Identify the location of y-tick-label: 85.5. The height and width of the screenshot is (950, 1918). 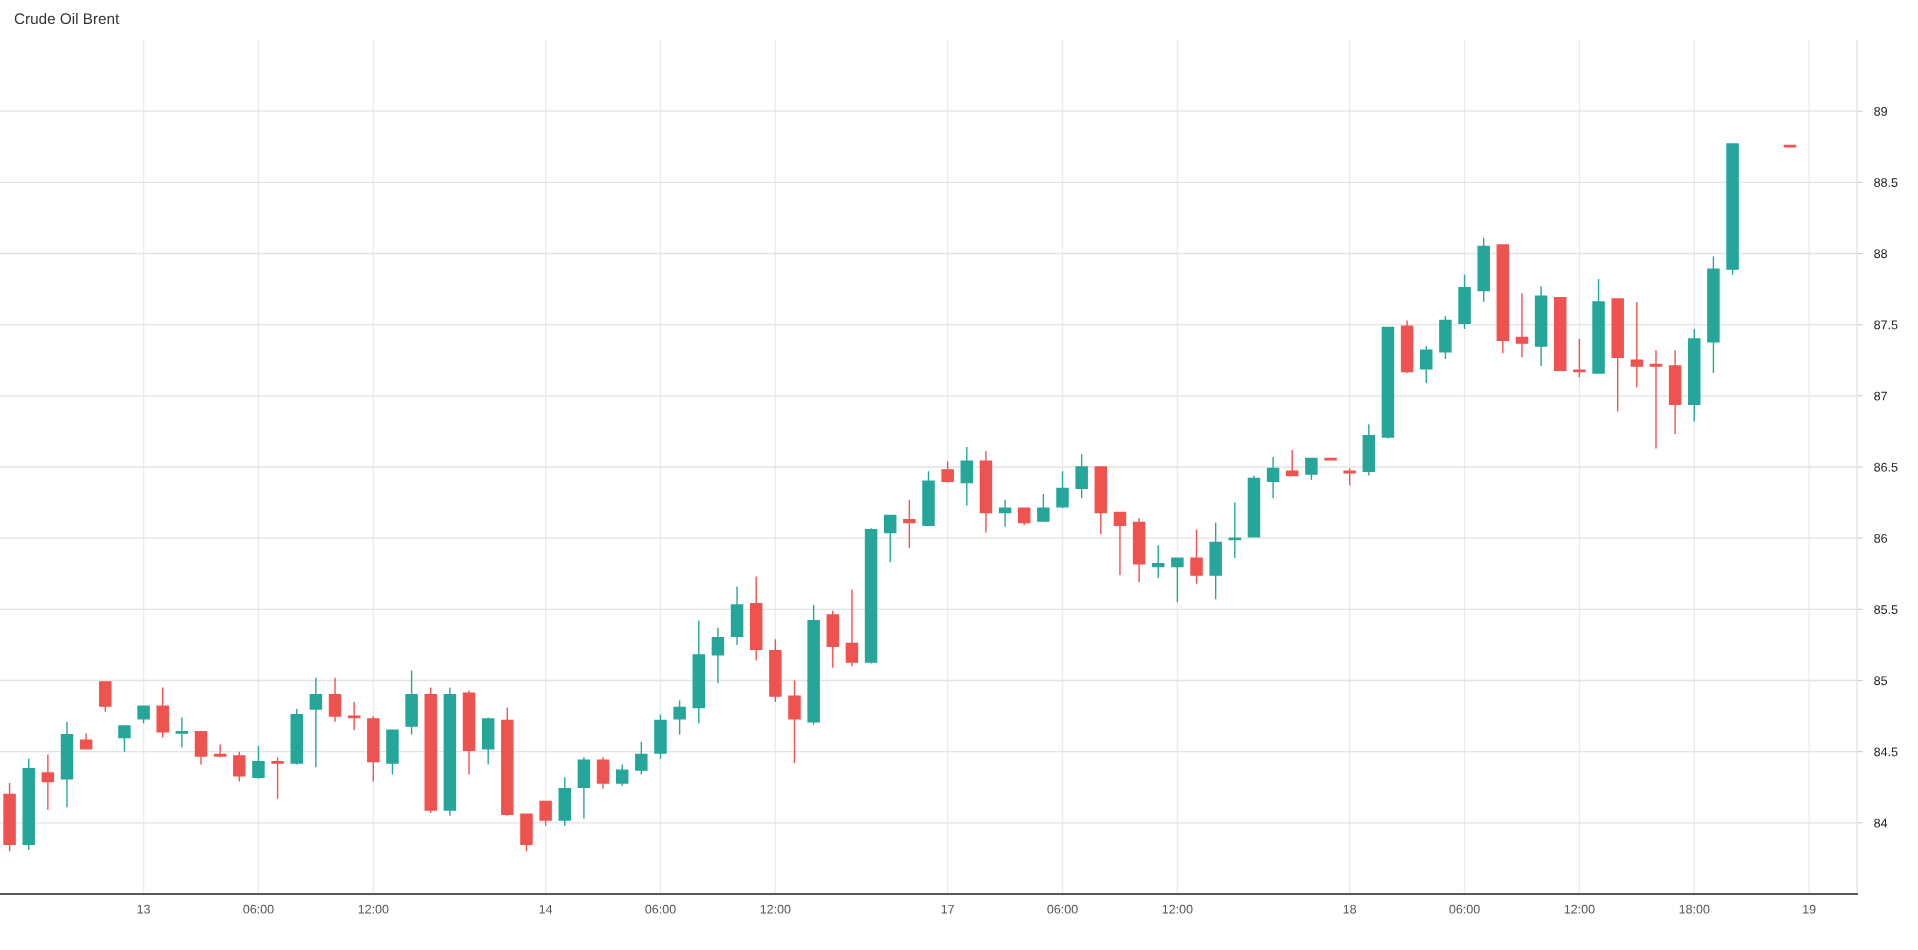
(1886, 609).